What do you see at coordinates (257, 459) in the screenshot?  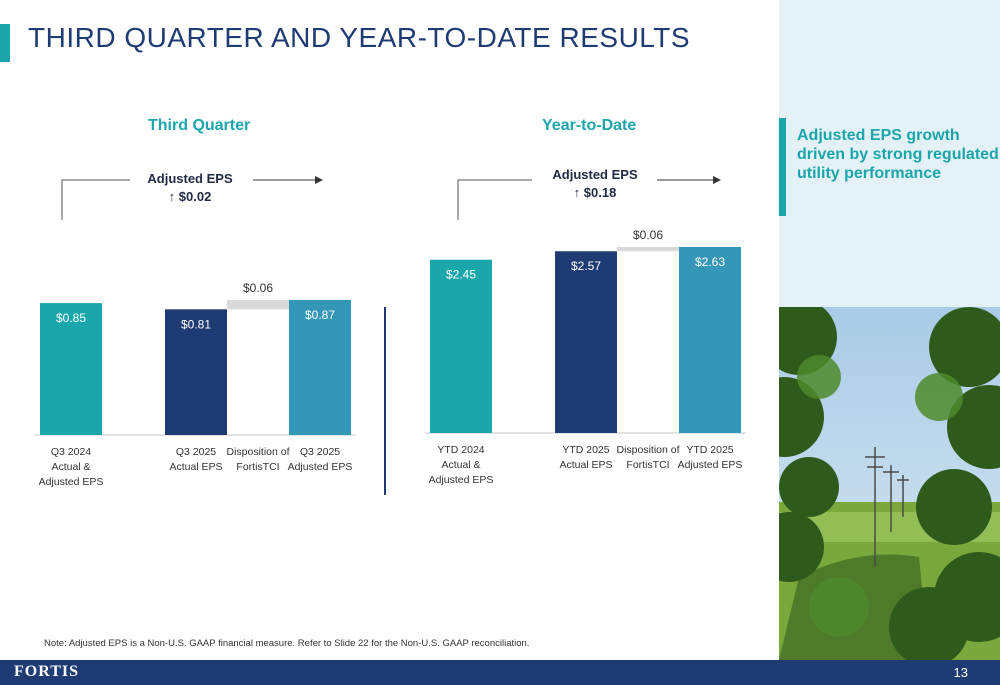 I see `category-label-q3-3: Disposition of FortisTCI` at bounding box center [257, 459].